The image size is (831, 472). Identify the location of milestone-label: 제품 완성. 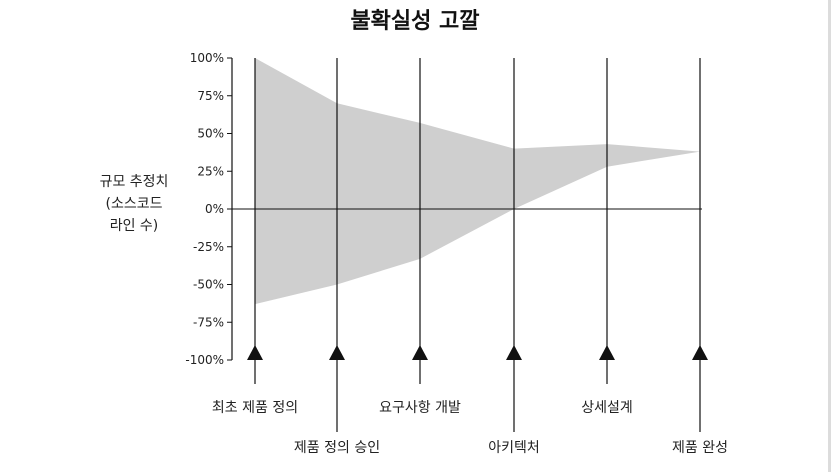
(700, 448).